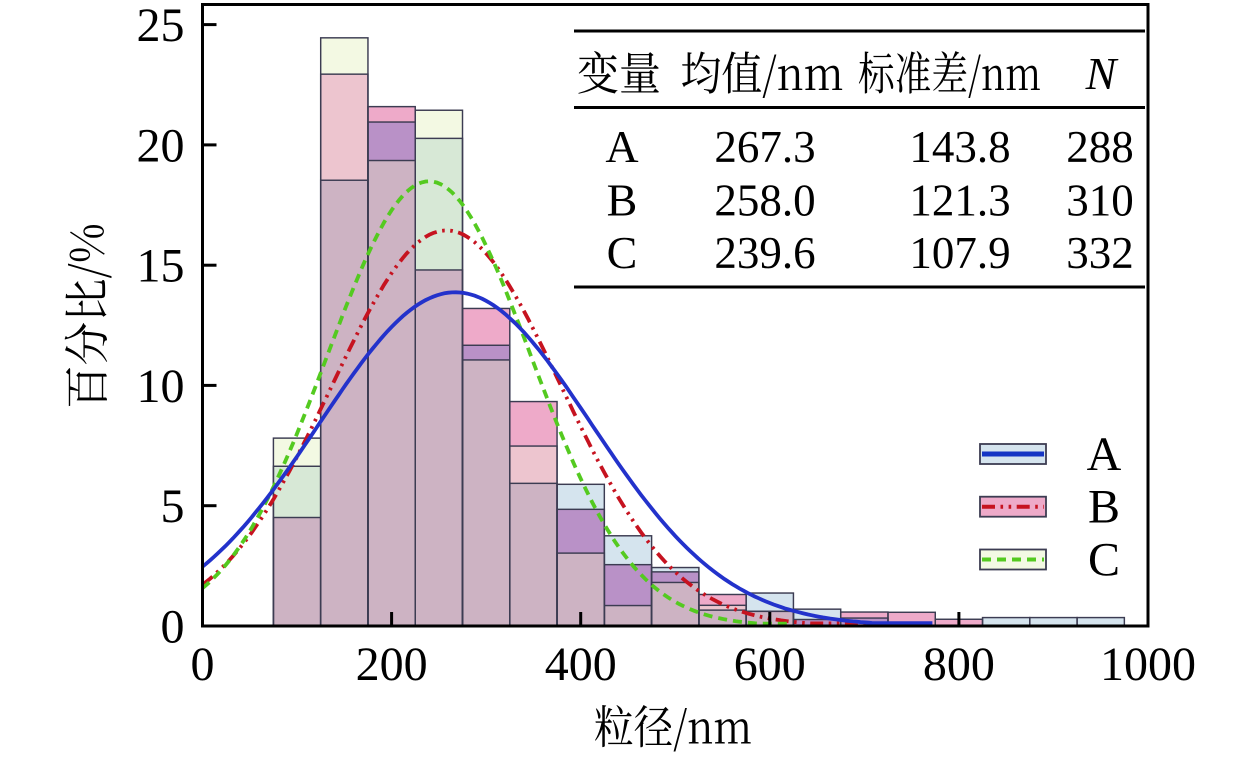 This screenshot has height=760, width=1260. What do you see at coordinates (1100, 201) in the screenshot?
I see `svg-text: 310` at bounding box center [1100, 201].